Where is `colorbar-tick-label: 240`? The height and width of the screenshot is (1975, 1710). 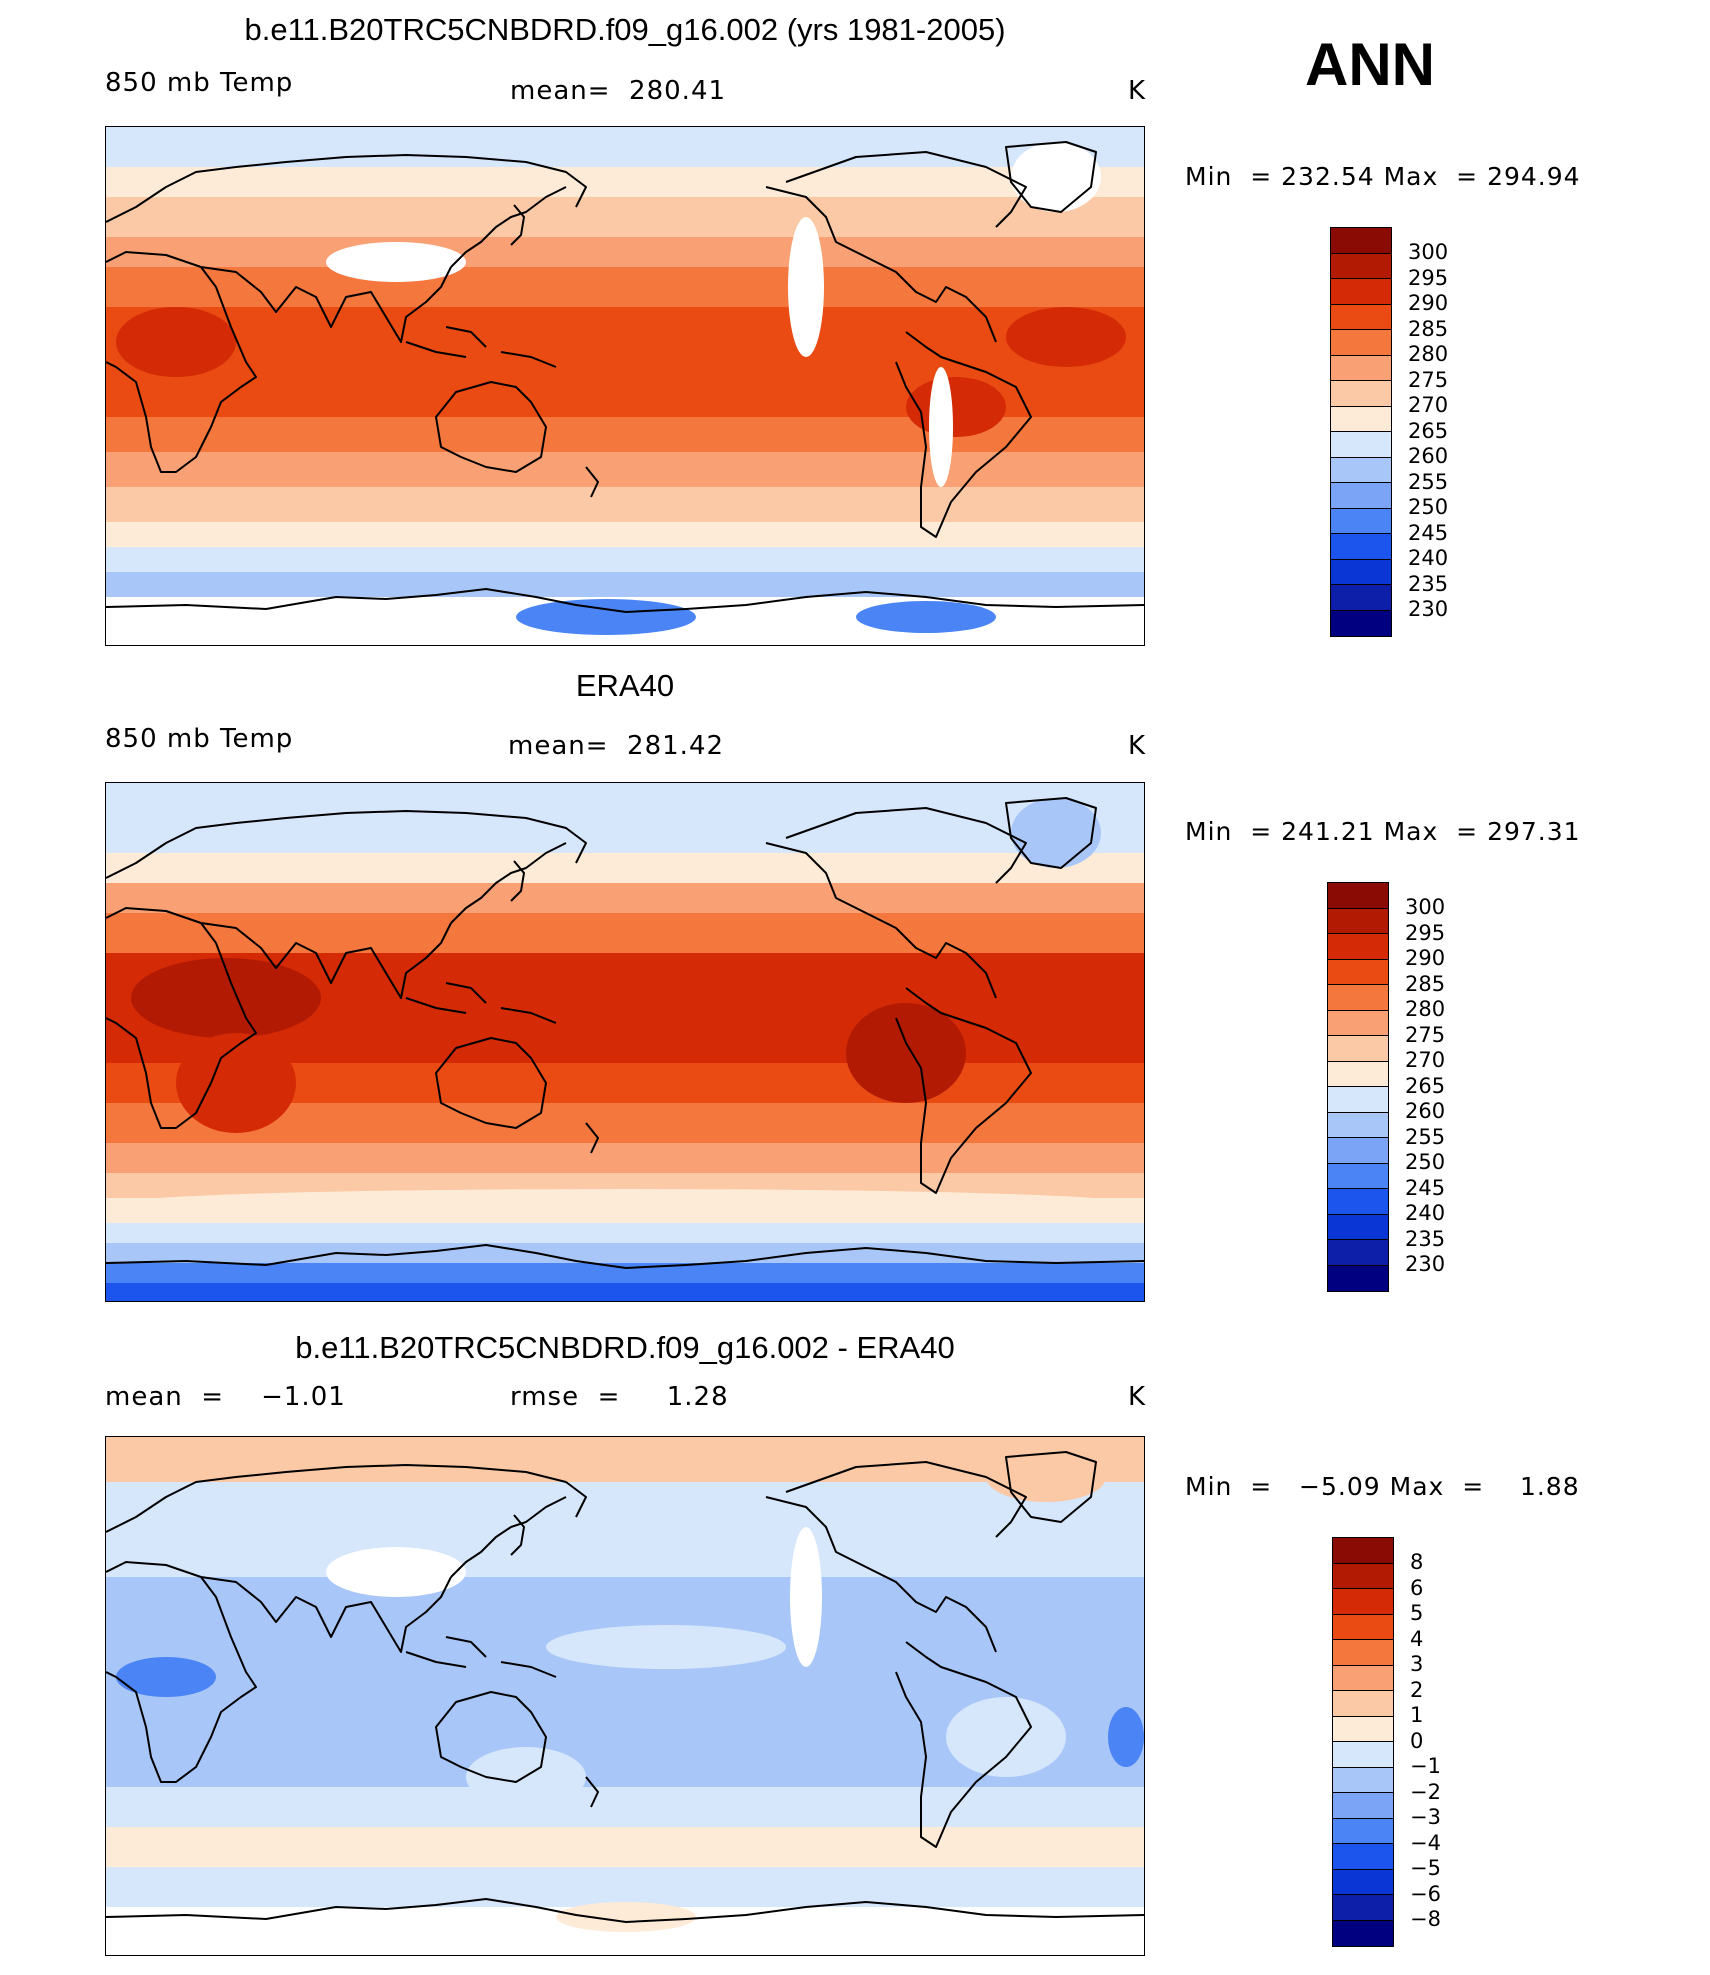
colorbar-tick-label: 240 is located at coordinates (1428, 558).